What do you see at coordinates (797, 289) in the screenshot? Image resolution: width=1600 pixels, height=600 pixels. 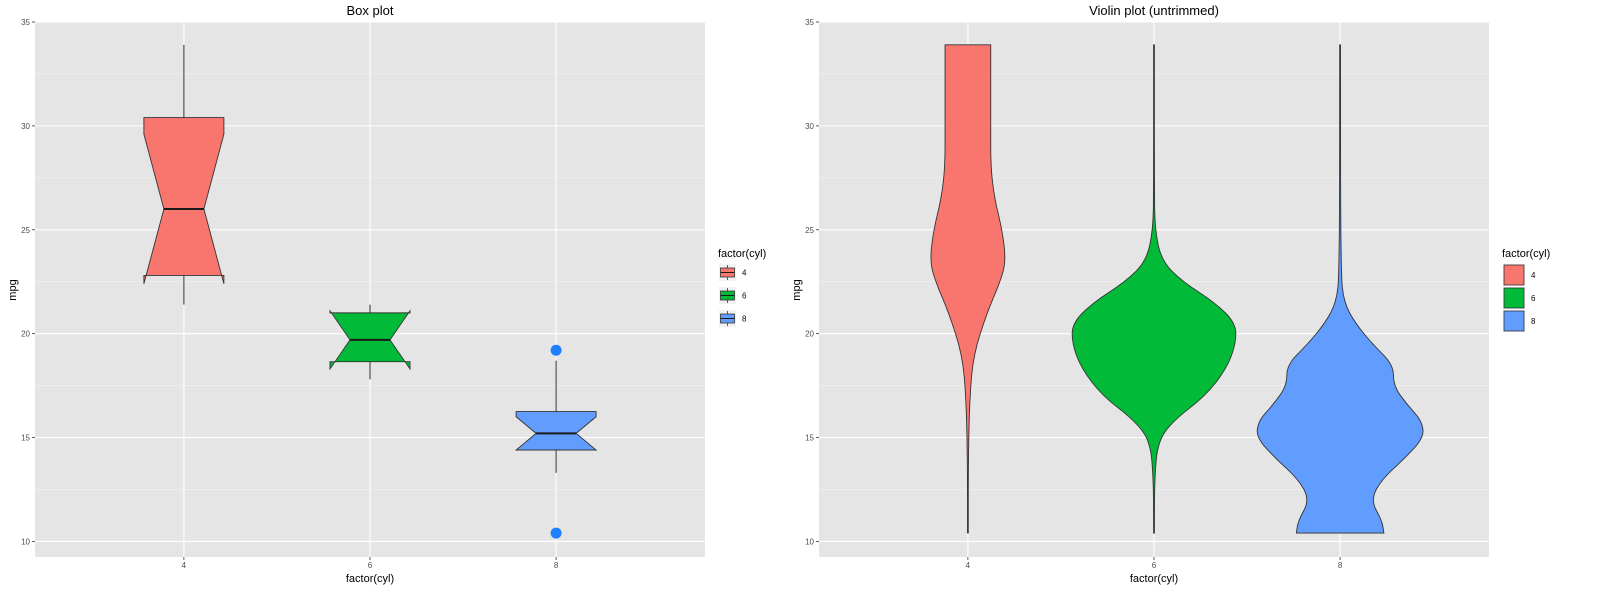 I see `violin-plot-y-axis-title: mpg` at bounding box center [797, 289].